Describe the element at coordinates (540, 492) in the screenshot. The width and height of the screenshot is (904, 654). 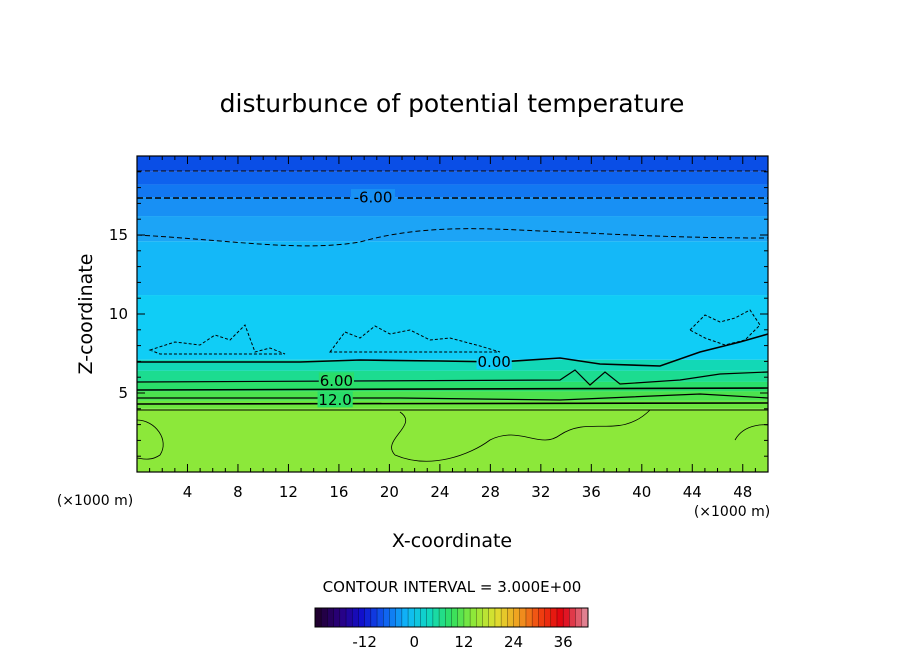
I see `x-tick-label: 32` at that location.